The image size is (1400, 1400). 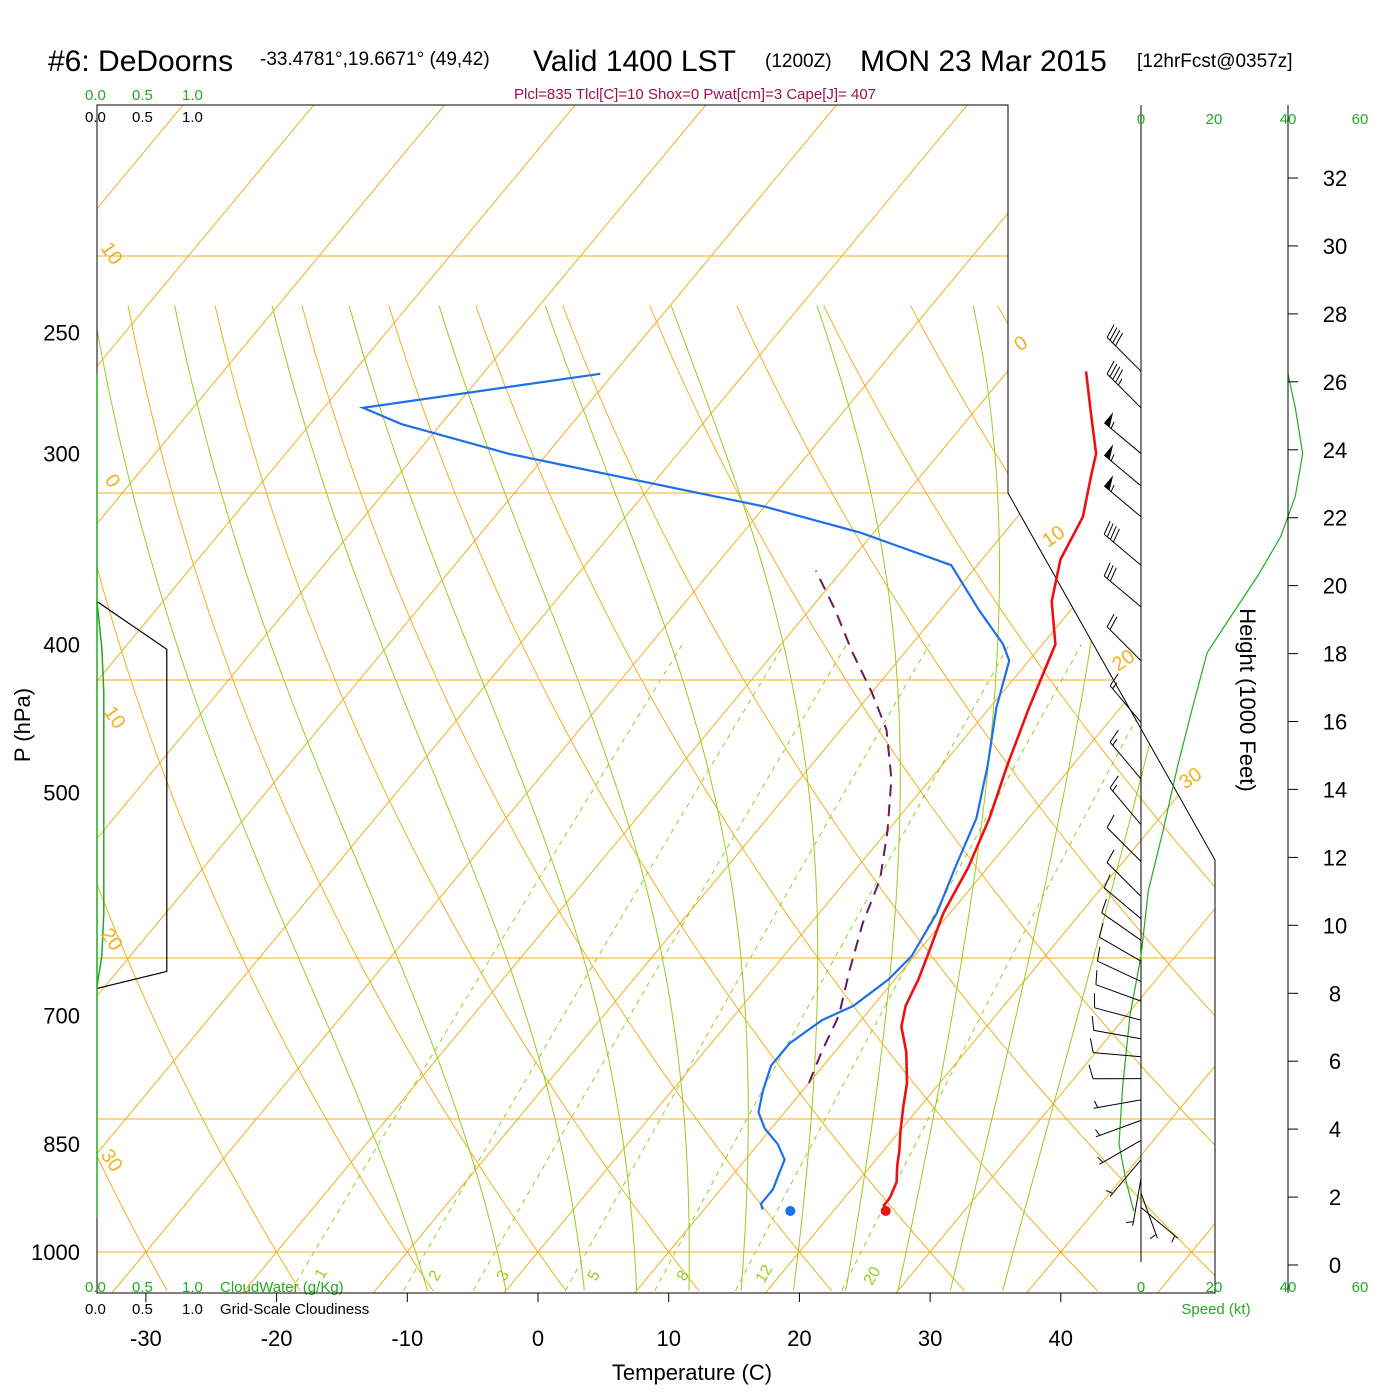 I want to click on mixing-ratio-label: 5, so click(x=594, y=1276).